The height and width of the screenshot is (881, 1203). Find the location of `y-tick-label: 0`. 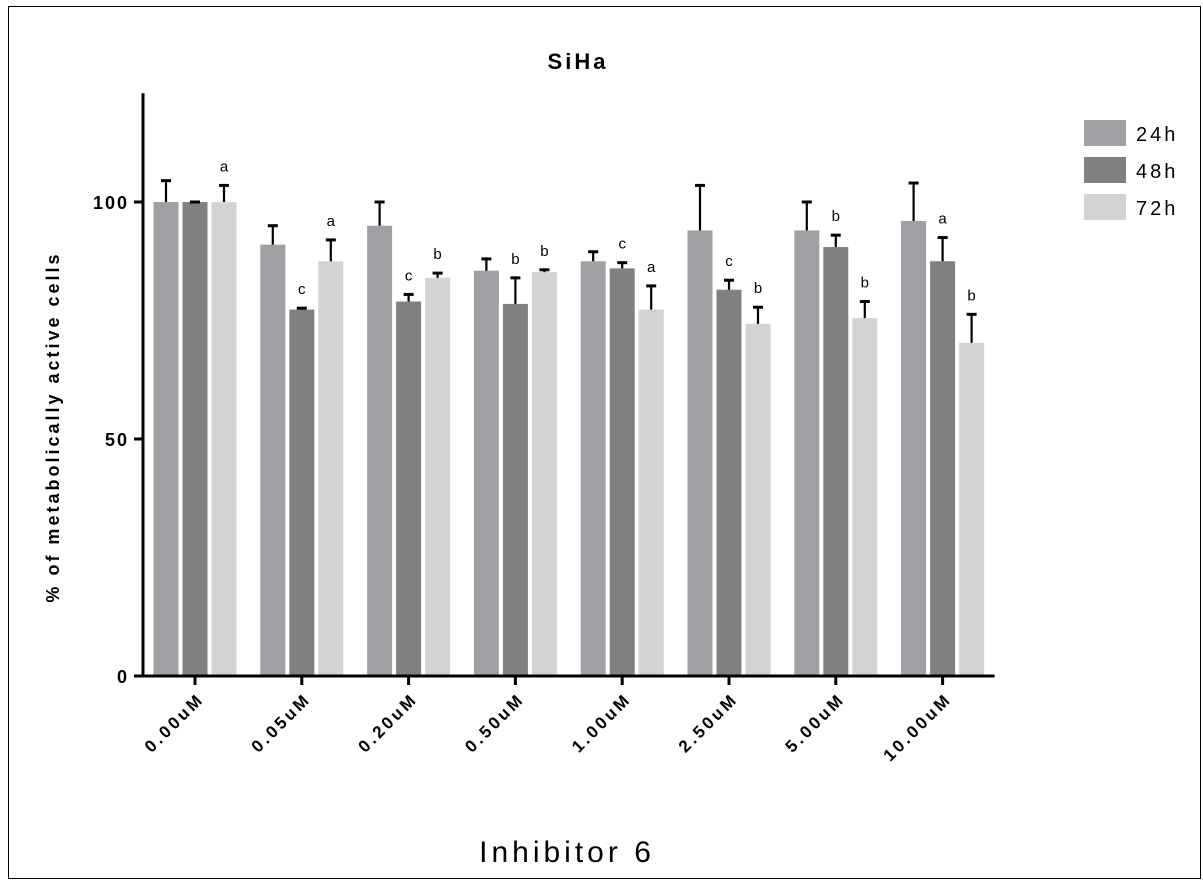

y-tick-label: 0 is located at coordinates (123, 677).